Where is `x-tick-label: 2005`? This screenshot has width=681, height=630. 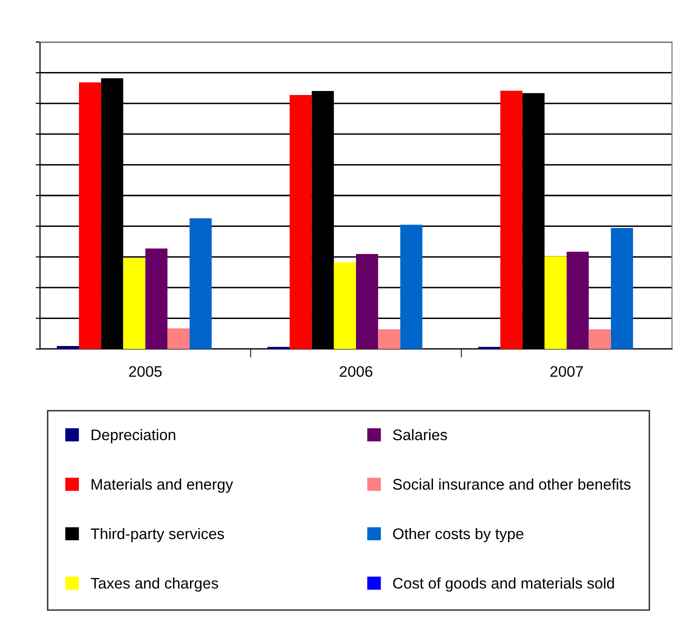
x-tick-label: 2005 is located at coordinates (145, 371).